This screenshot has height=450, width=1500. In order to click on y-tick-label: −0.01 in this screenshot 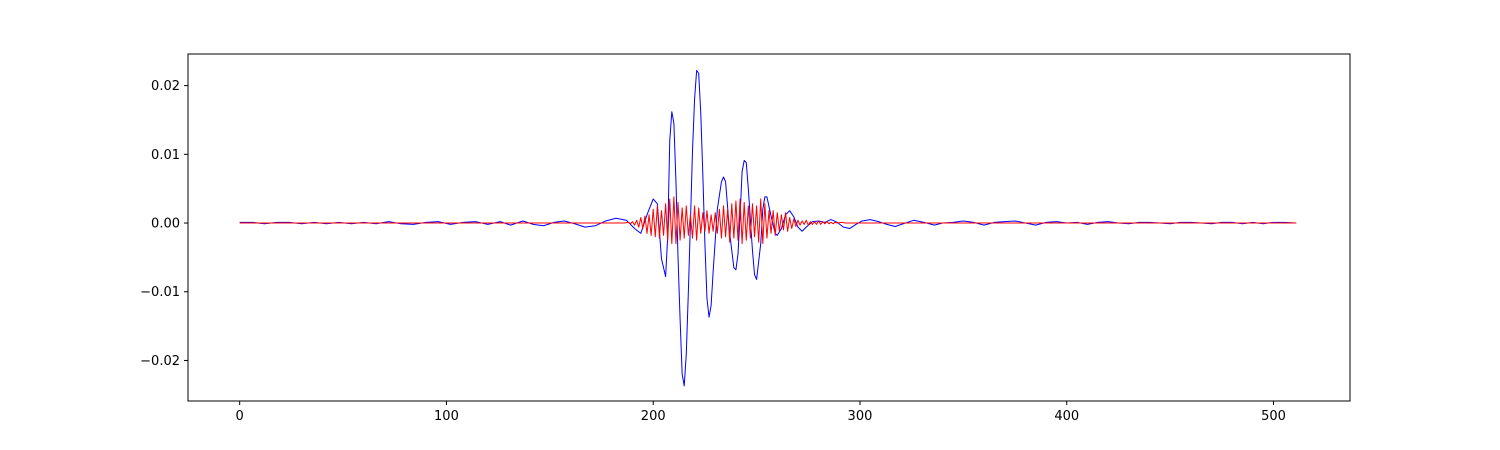, I will do `click(160, 292)`.